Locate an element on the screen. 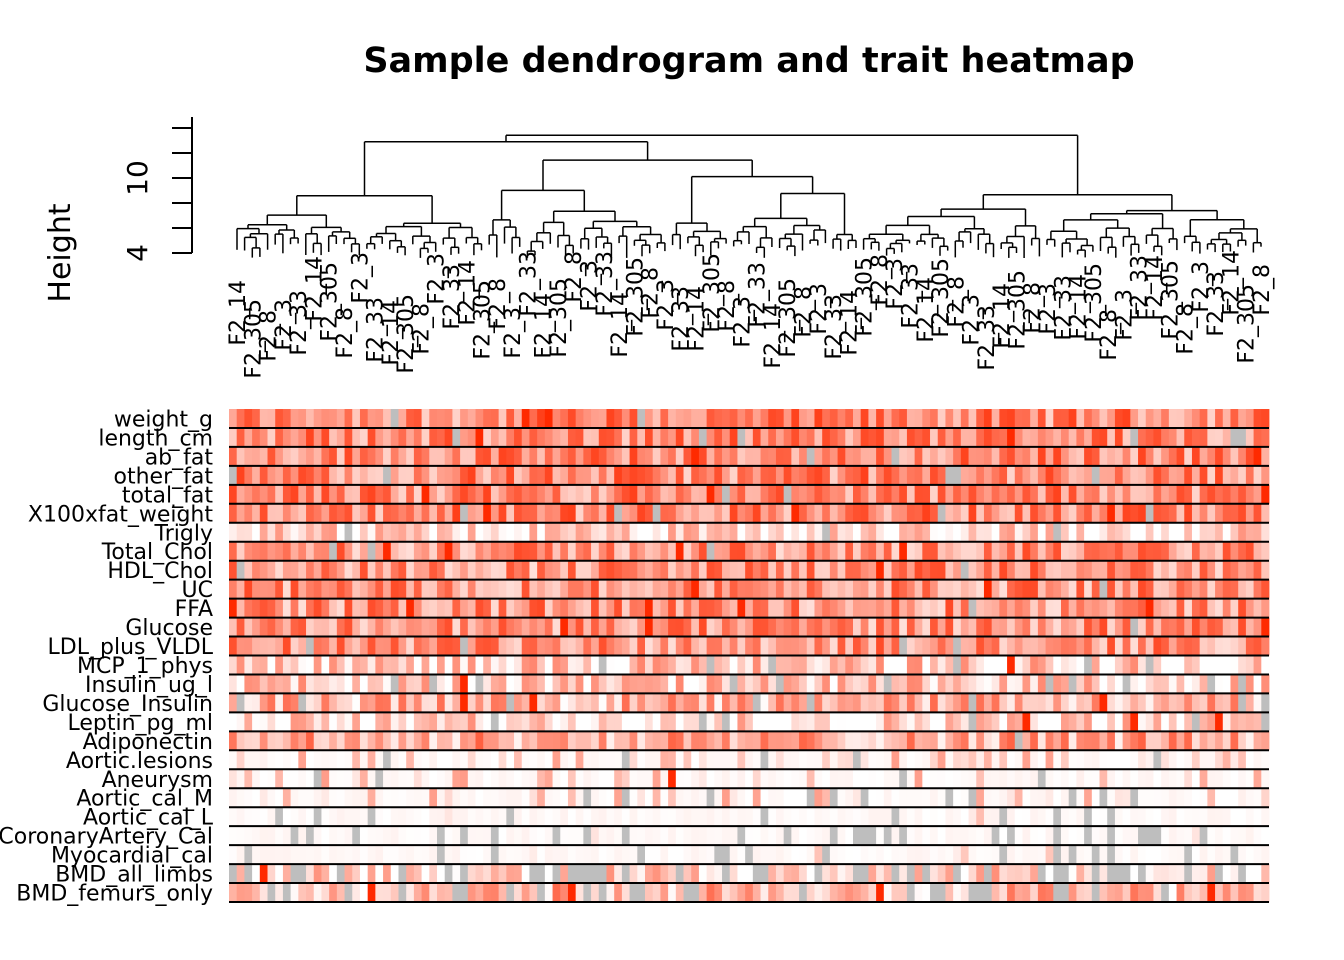 The width and height of the screenshot is (1344, 960). leaf-label: F2_3 is located at coordinates (972, 320).